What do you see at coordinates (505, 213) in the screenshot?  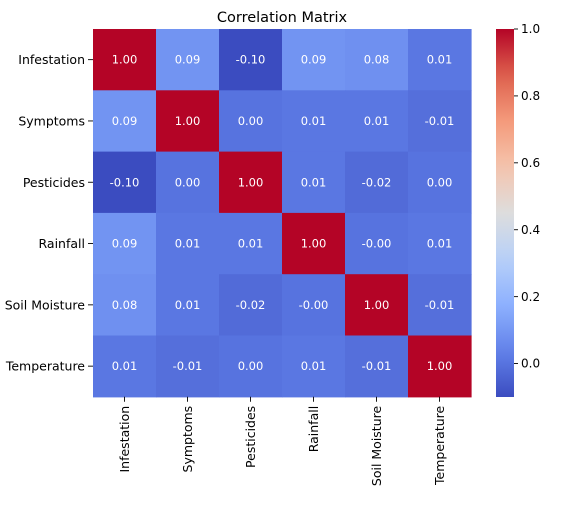 I see `colorbar-gradient` at bounding box center [505, 213].